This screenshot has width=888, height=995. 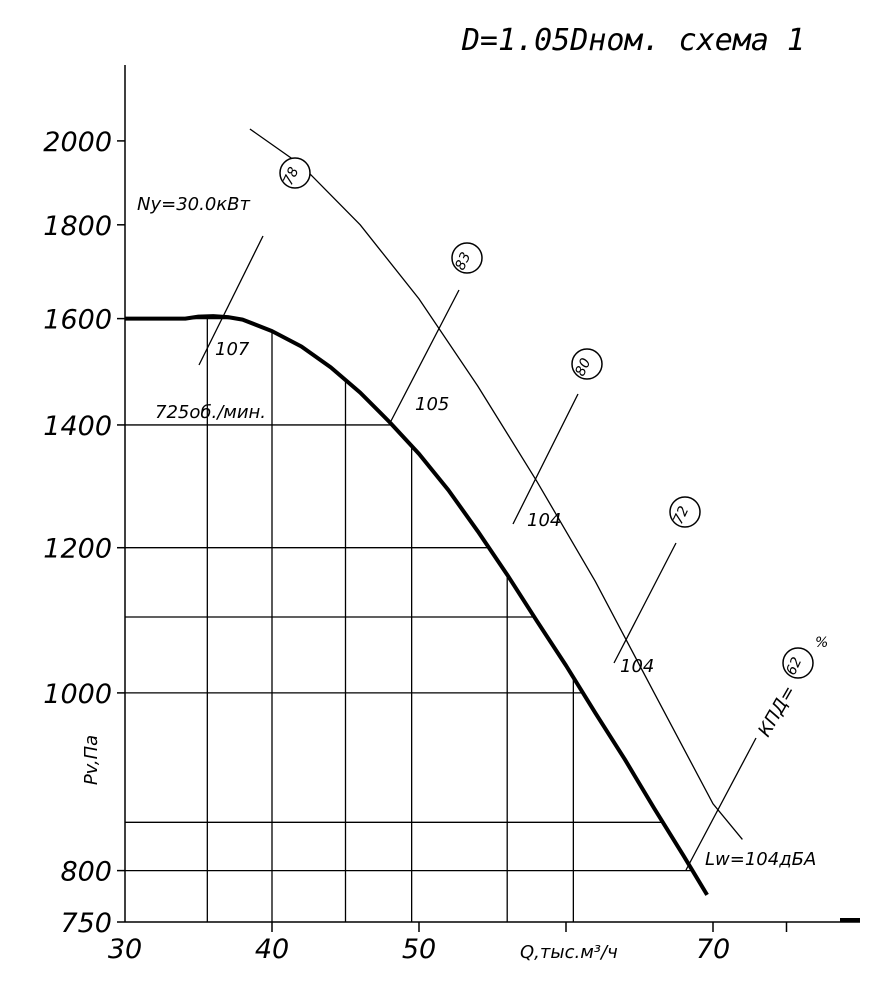 What do you see at coordinates (77, 426) in the screenshot?
I see `y-tick-label: 1400` at bounding box center [77, 426].